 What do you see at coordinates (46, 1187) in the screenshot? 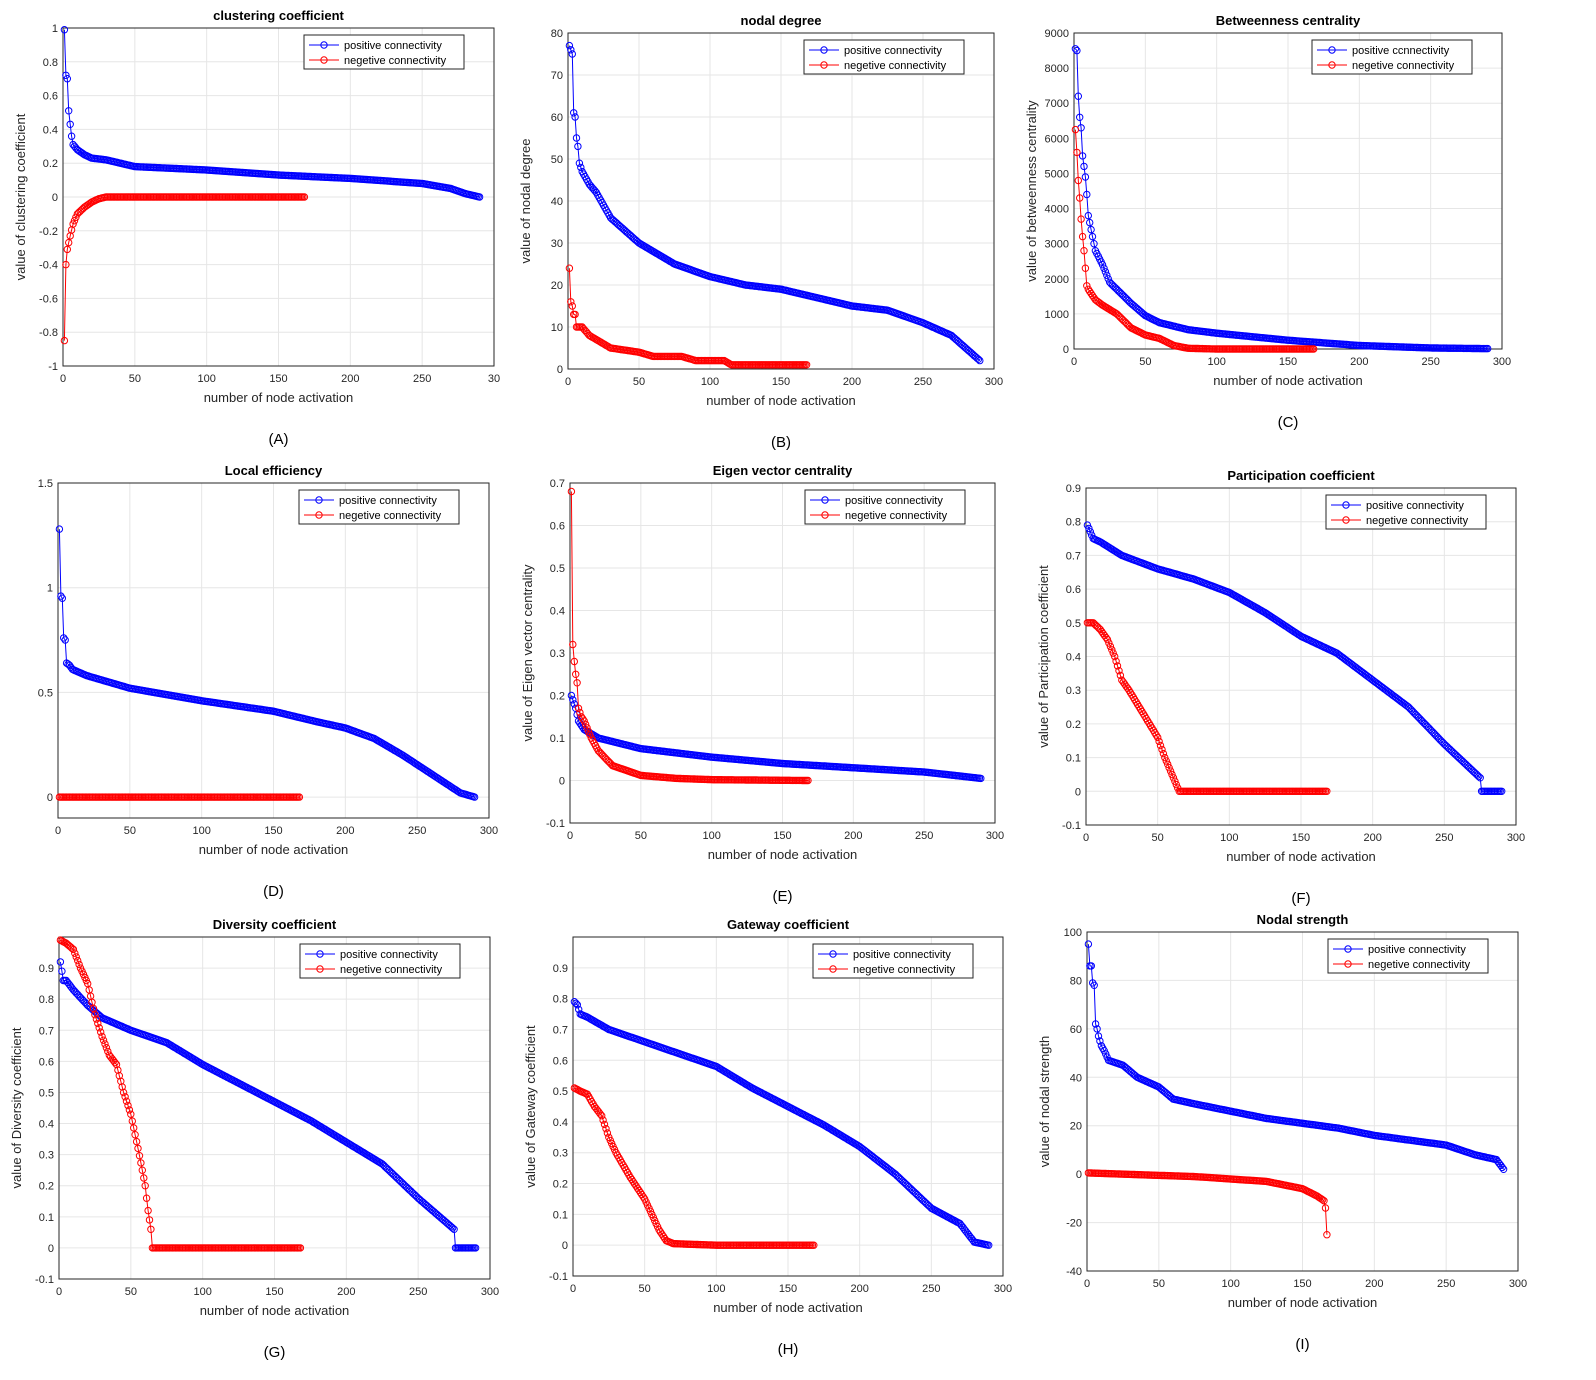
I see `panel-g-y-tick-label: 0.2` at bounding box center [46, 1187].